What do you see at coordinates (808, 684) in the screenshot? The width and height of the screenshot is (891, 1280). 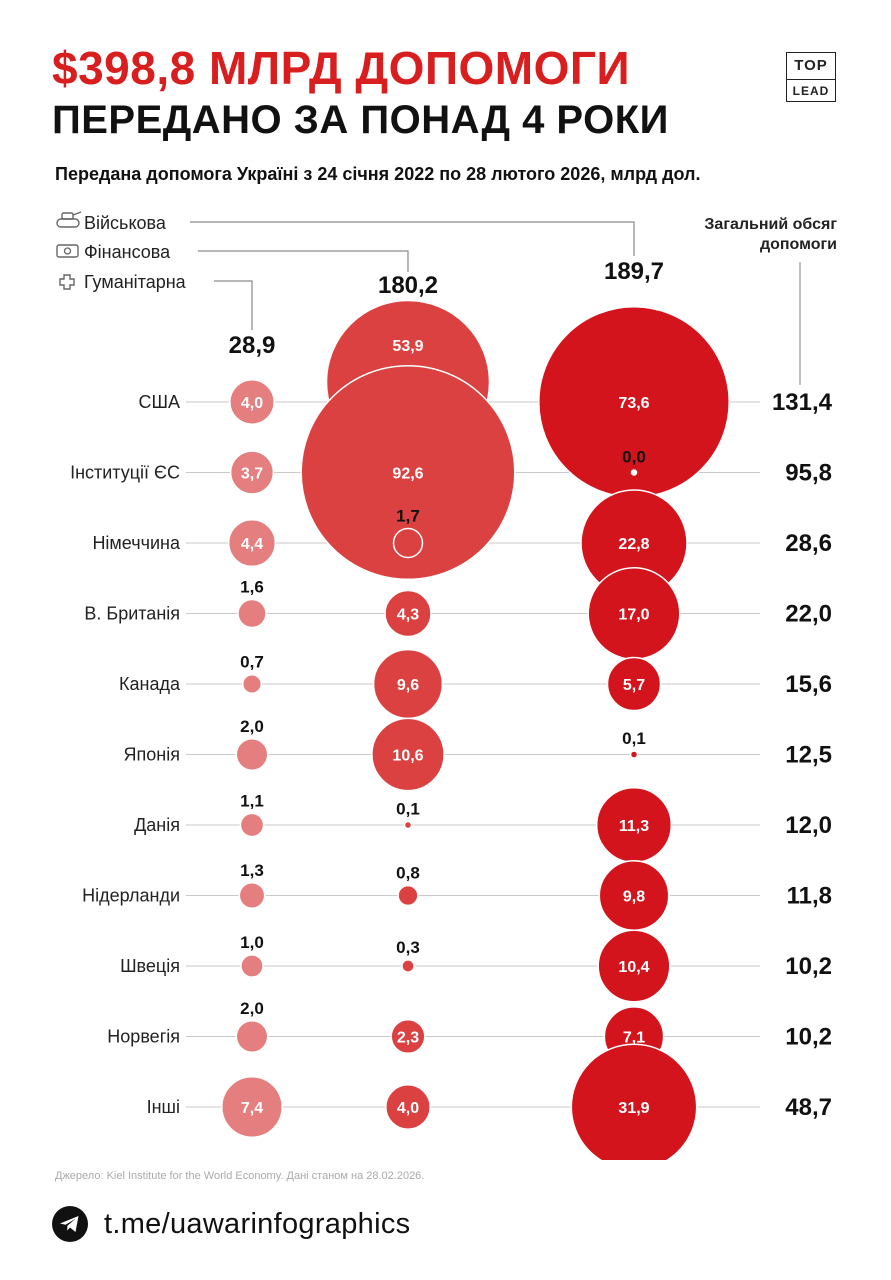 I see `row-total-label: 15,6` at bounding box center [808, 684].